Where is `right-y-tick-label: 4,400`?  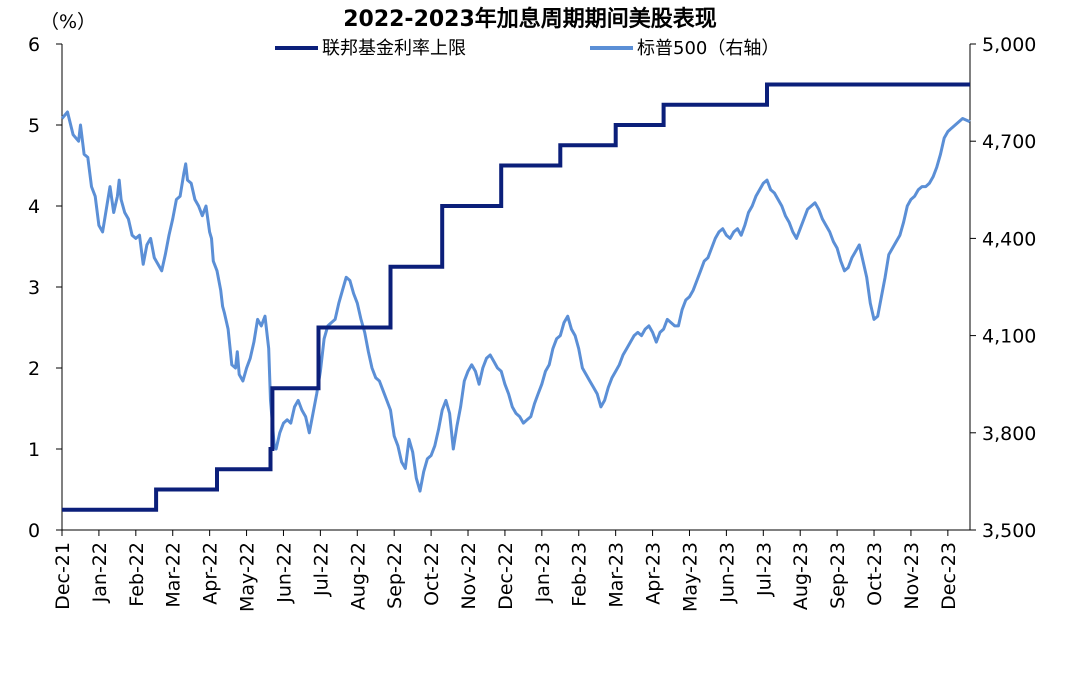
right-y-tick-label: 4,400 is located at coordinates (1009, 239).